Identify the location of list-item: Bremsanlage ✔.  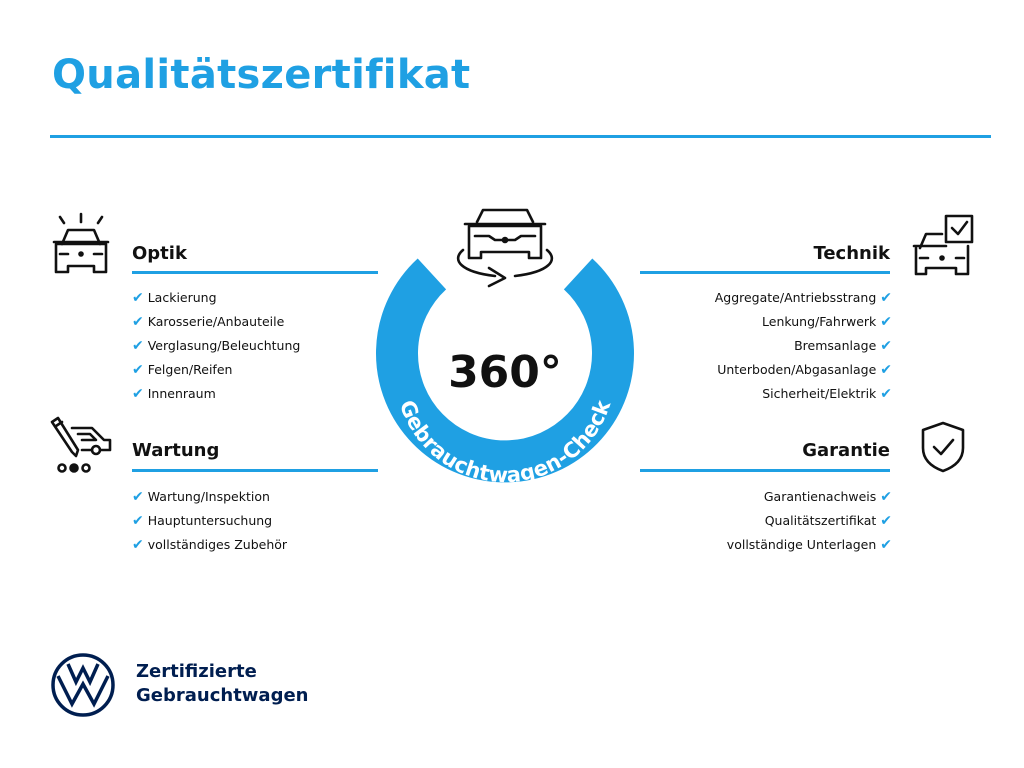
(843, 346).